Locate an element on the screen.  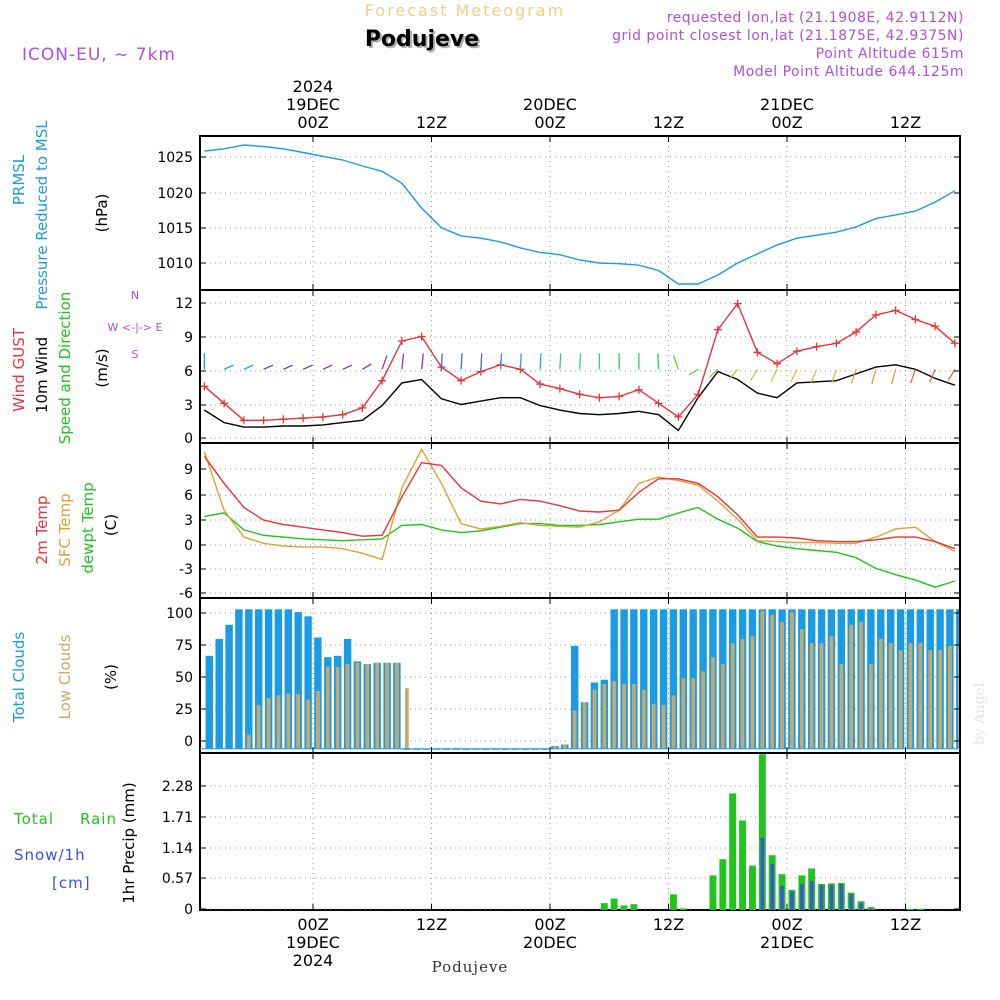
y-tick-label: 1015 is located at coordinates (175, 229).